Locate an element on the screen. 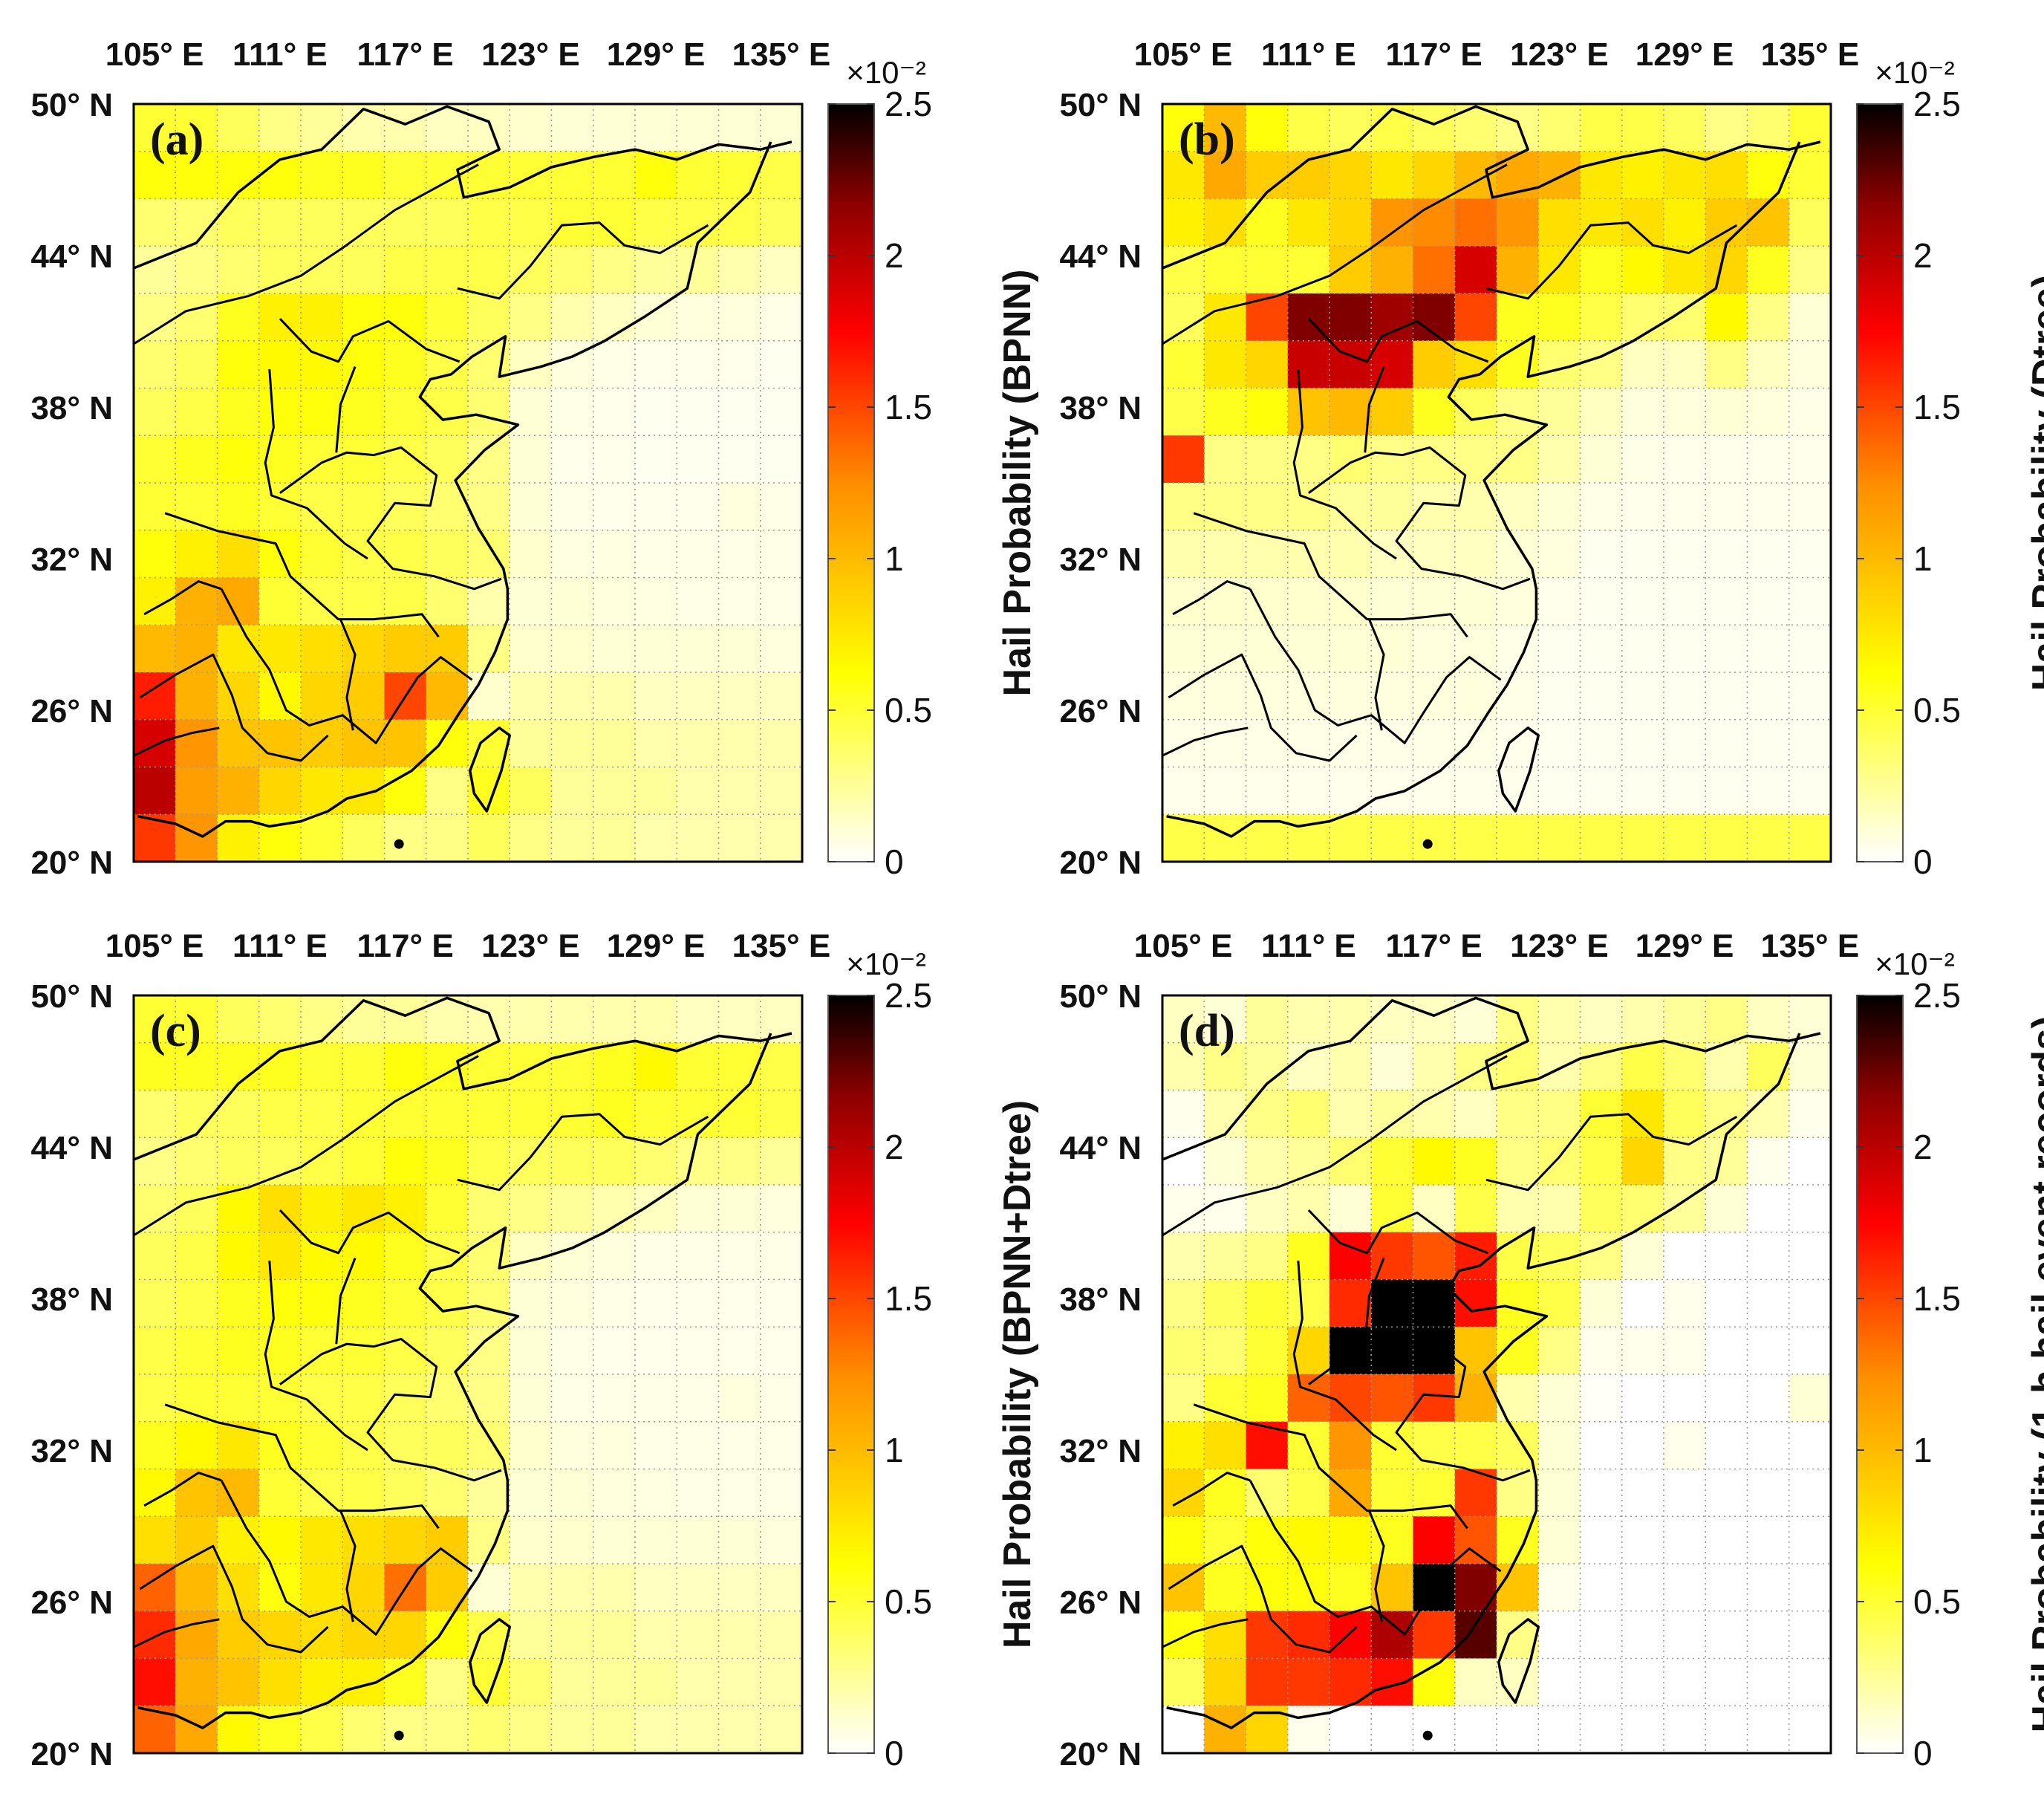 The image size is (2044, 1794). lon-tick-label: 129° E is located at coordinates (656, 946).